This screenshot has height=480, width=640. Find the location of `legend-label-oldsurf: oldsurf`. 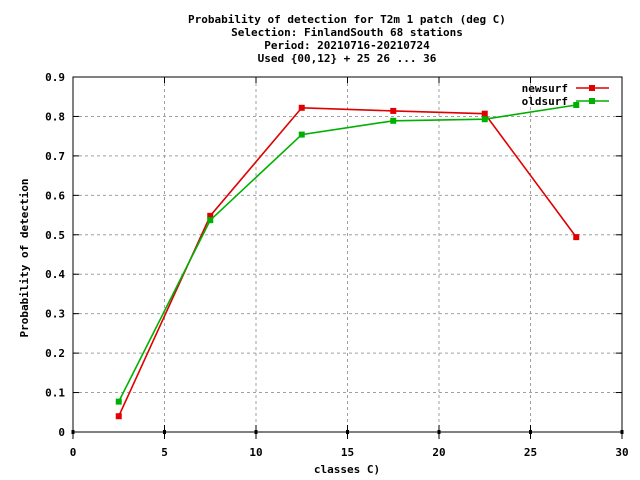

legend-label-oldsurf: oldsurf is located at coordinates (545, 101).